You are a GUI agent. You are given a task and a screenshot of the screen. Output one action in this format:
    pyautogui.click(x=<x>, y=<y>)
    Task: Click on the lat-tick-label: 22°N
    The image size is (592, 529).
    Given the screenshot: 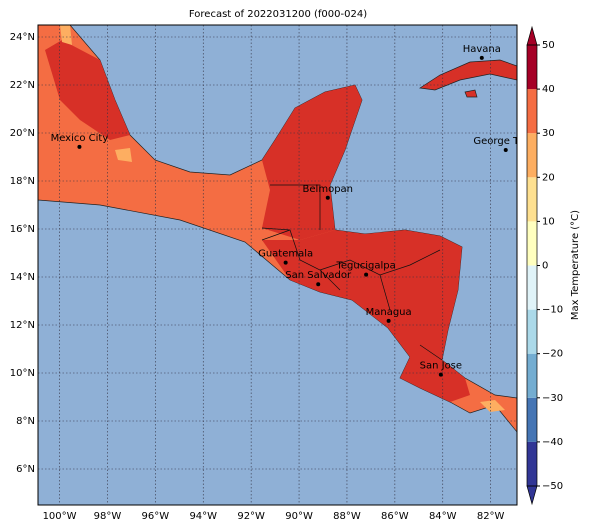 What is the action you would take?
    pyautogui.click(x=22, y=85)
    